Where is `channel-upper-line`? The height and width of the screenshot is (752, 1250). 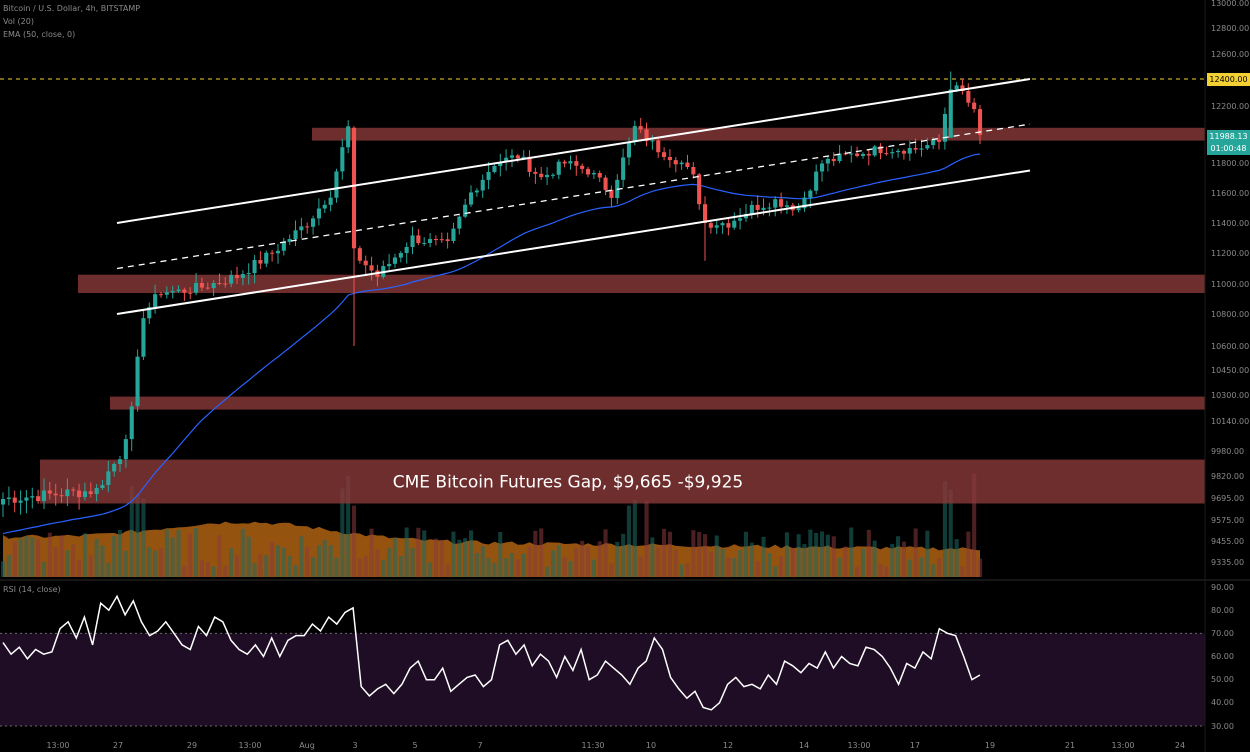 channel-upper-line is located at coordinates (573, 151).